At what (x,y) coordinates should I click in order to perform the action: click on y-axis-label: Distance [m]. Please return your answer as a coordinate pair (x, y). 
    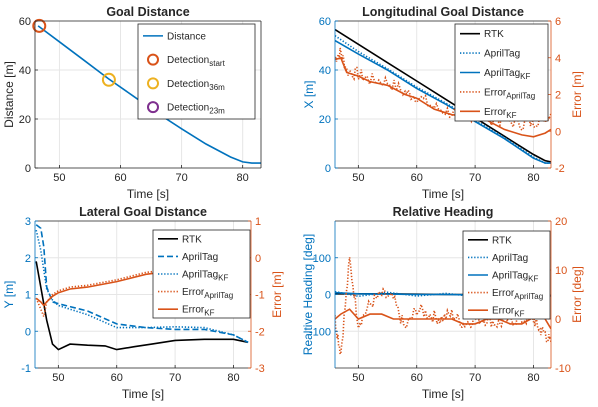
    Looking at the image, I should click on (9, 94).